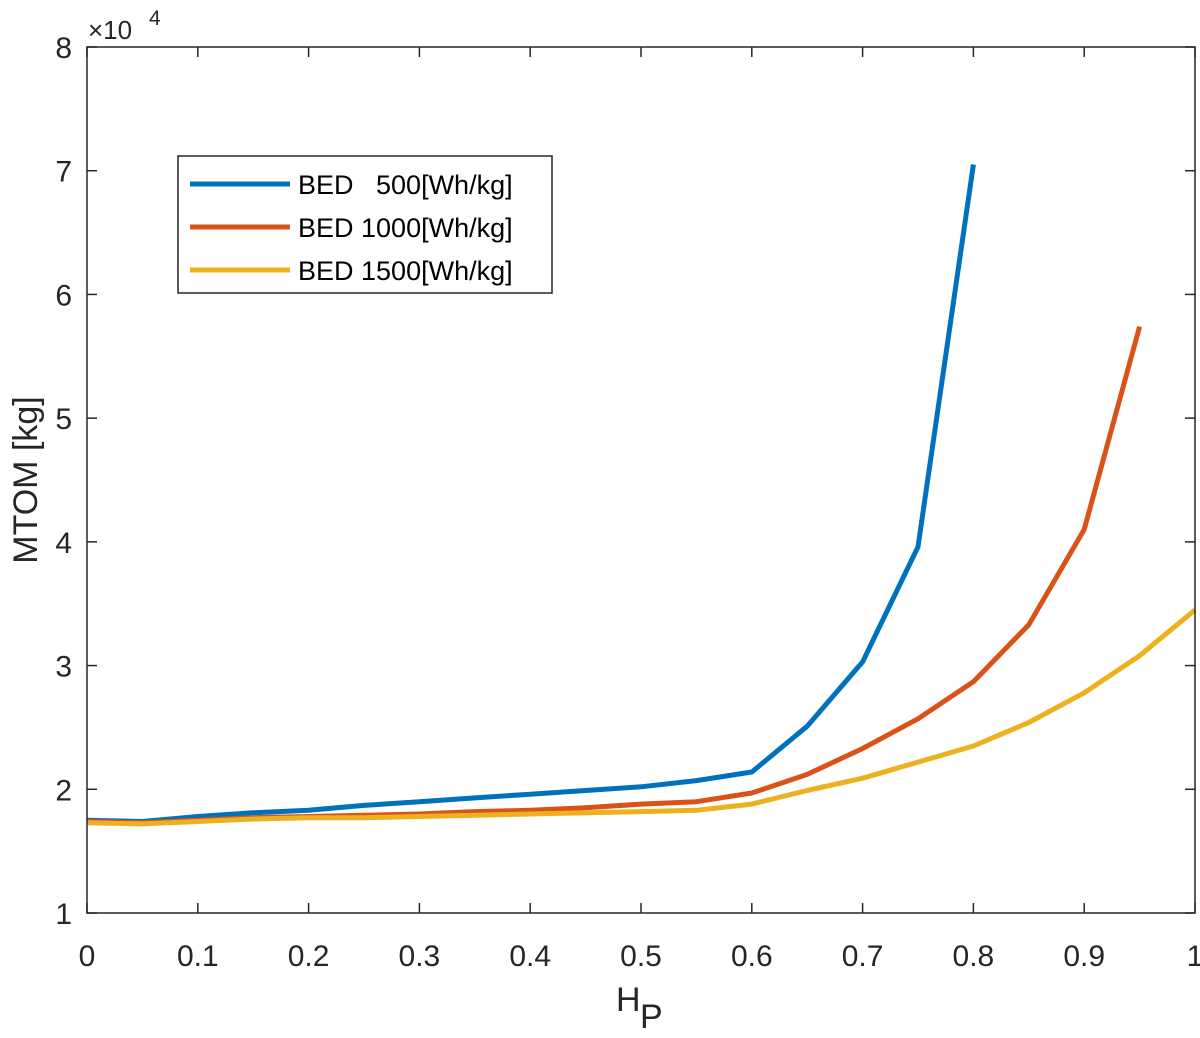 This screenshot has height=1038, width=1200. I want to click on y-tick-label: 1, so click(63, 914).